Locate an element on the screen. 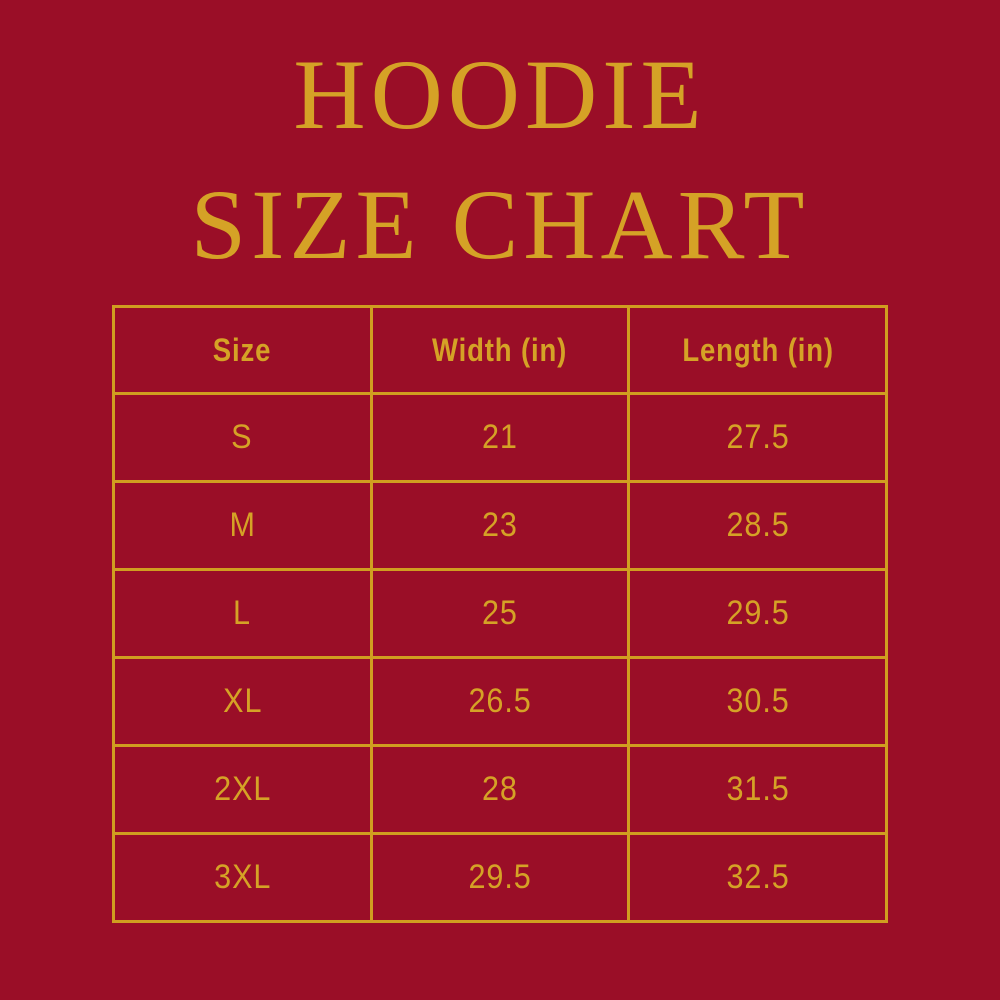 The height and width of the screenshot is (1000, 1000). table-row: M 23 28.5 is located at coordinates (500, 525).